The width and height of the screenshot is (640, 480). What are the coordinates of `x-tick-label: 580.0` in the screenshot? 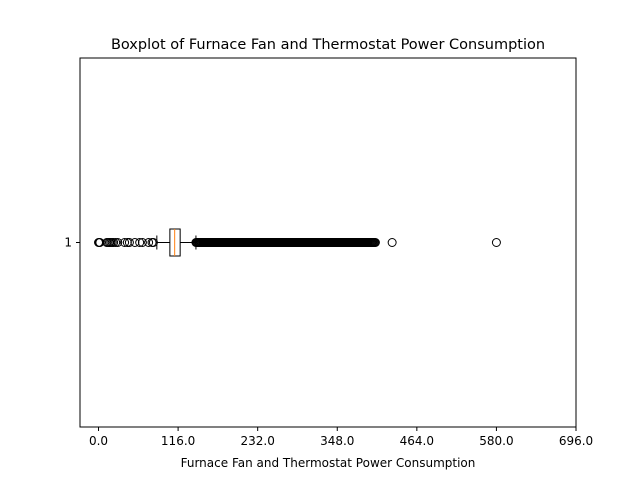 It's located at (496, 441).